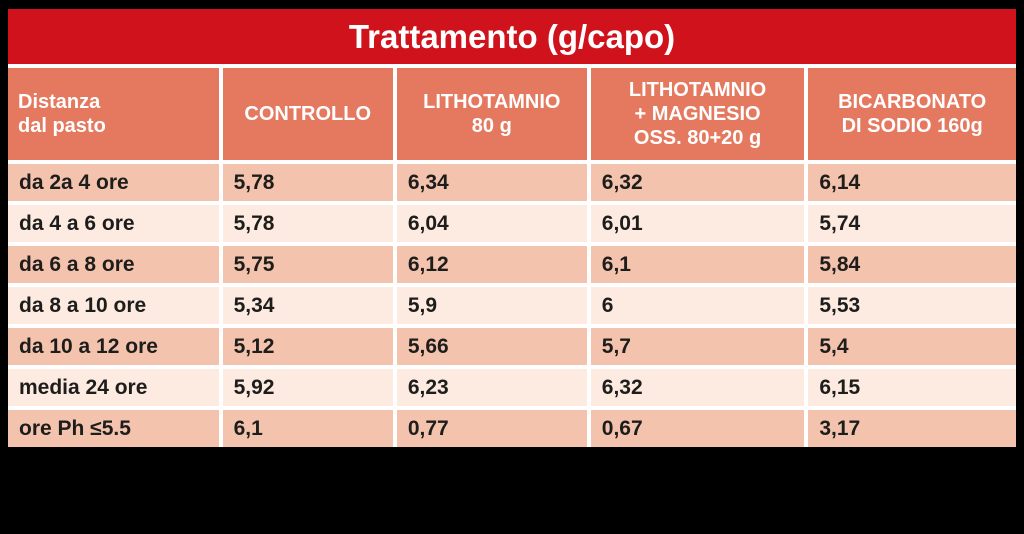 This screenshot has width=1024, height=534. I want to click on table-cell-value: 0,67, so click(697, 428).